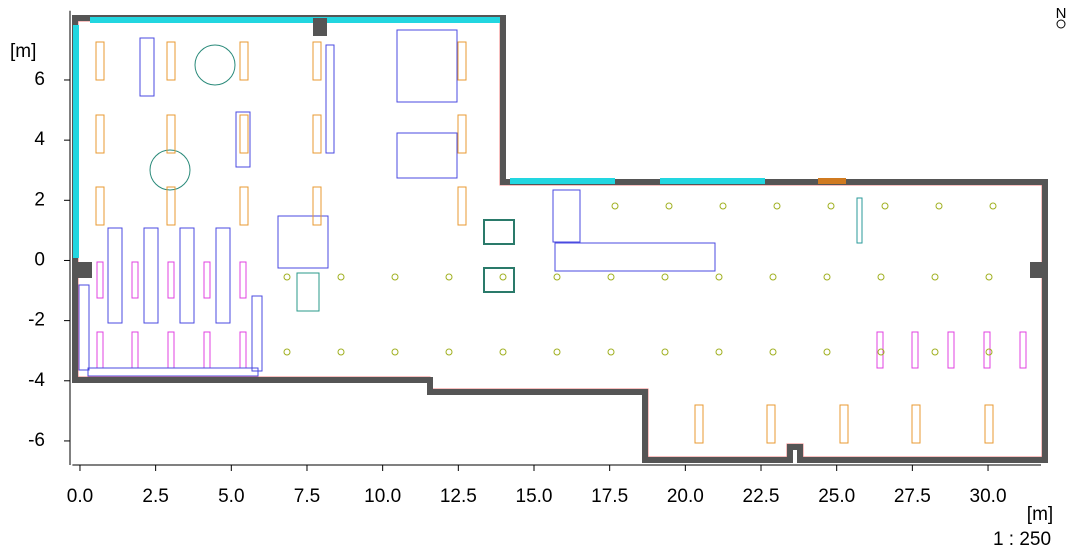  What do you see at coordinates (39, 199) in the screenshot?
I see `y-tick-label: 2` at bounding box center [39, 199].